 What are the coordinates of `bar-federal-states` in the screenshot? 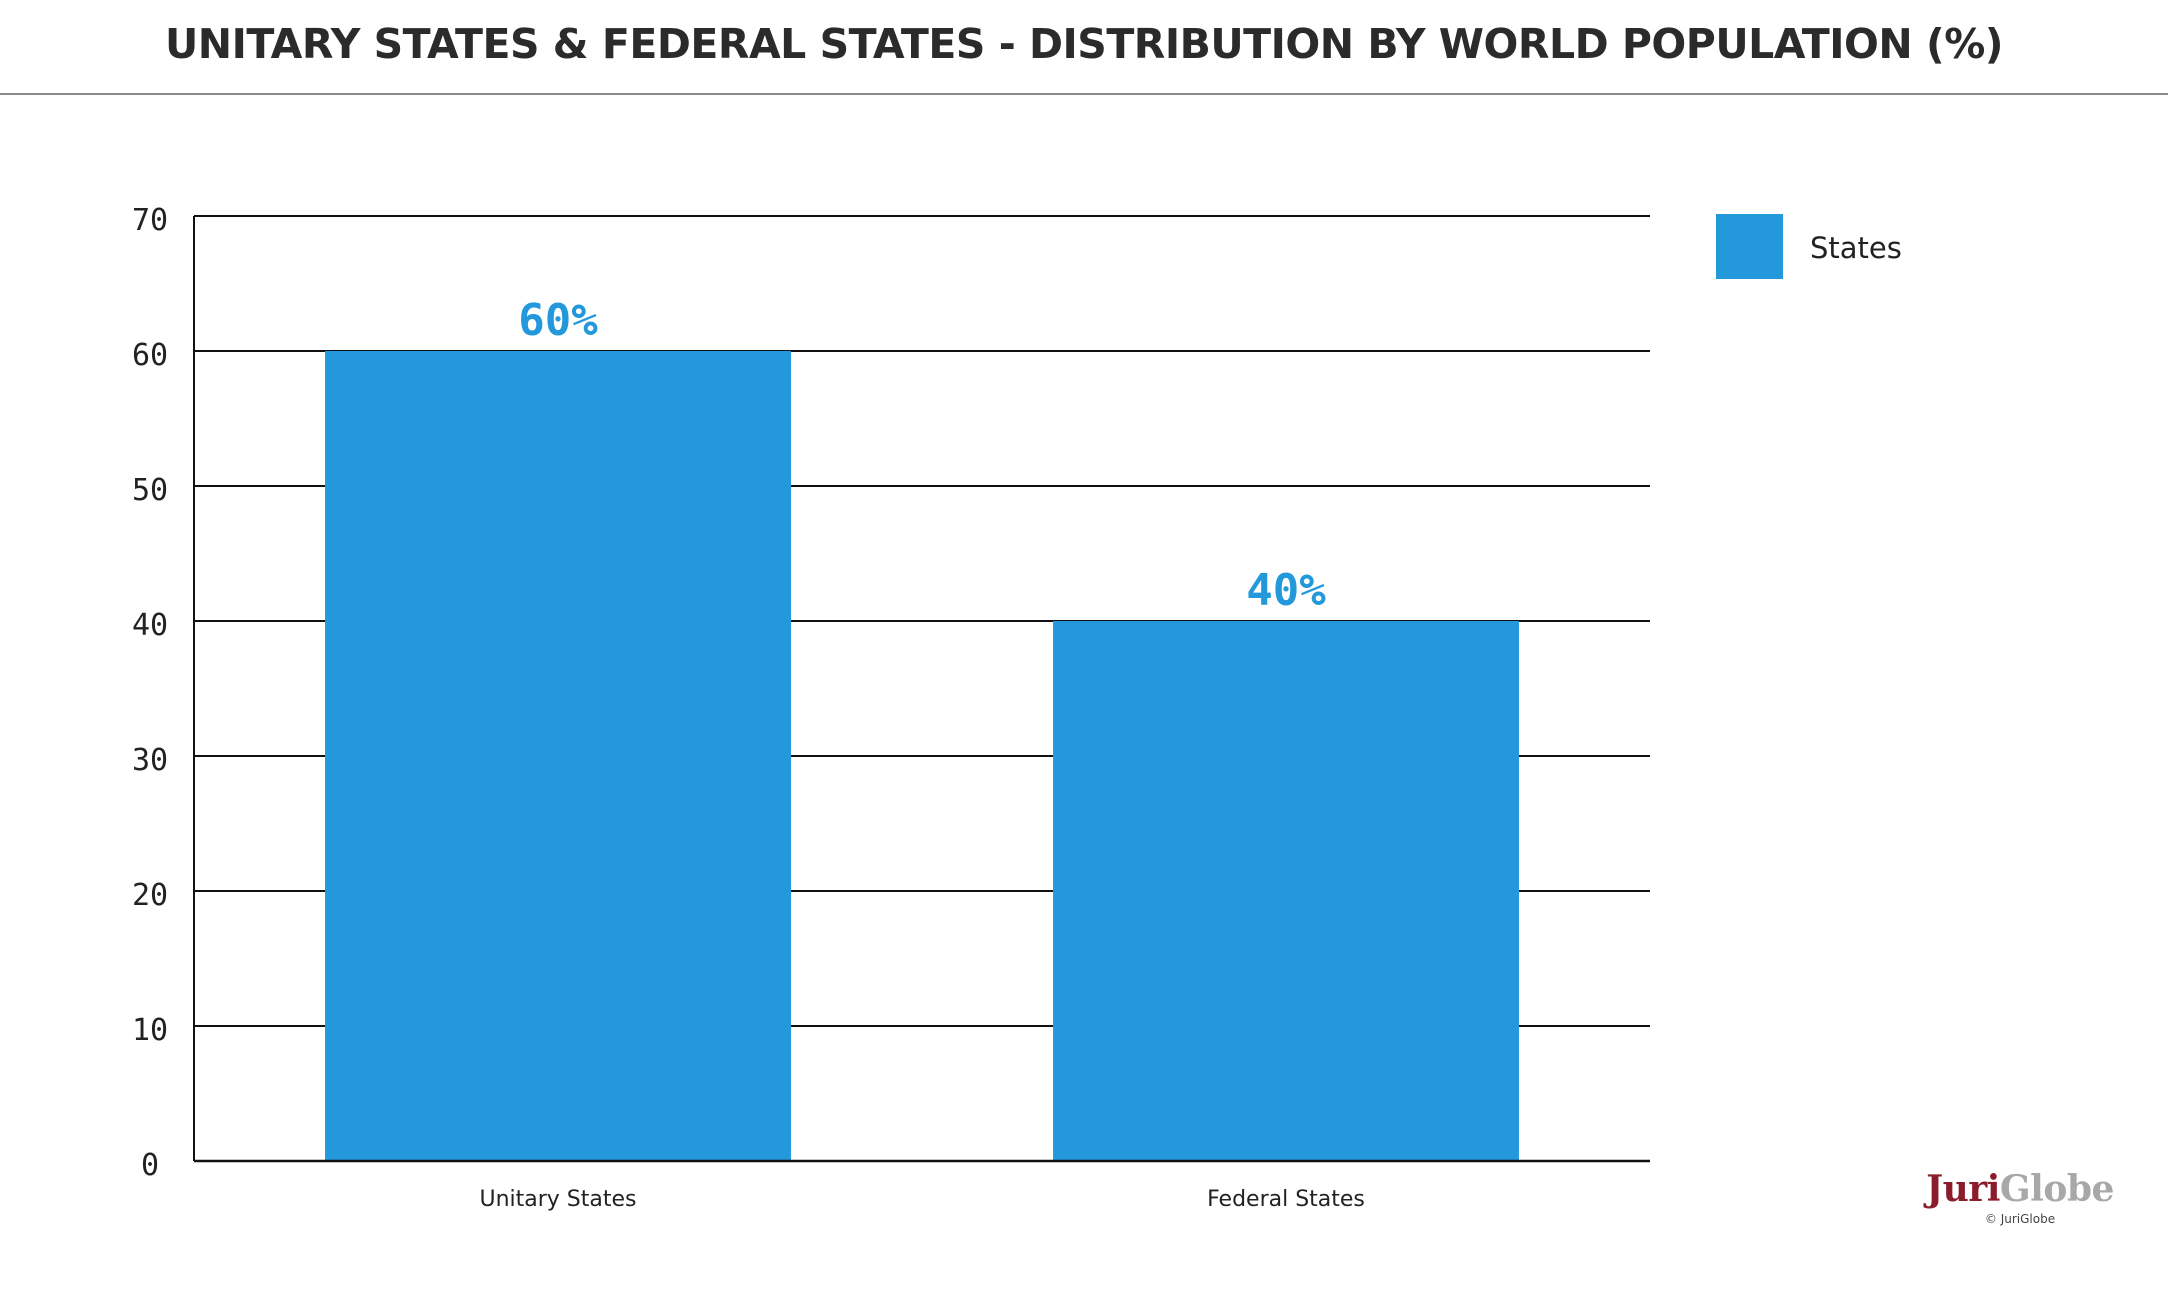 It's located at (1286, 891).